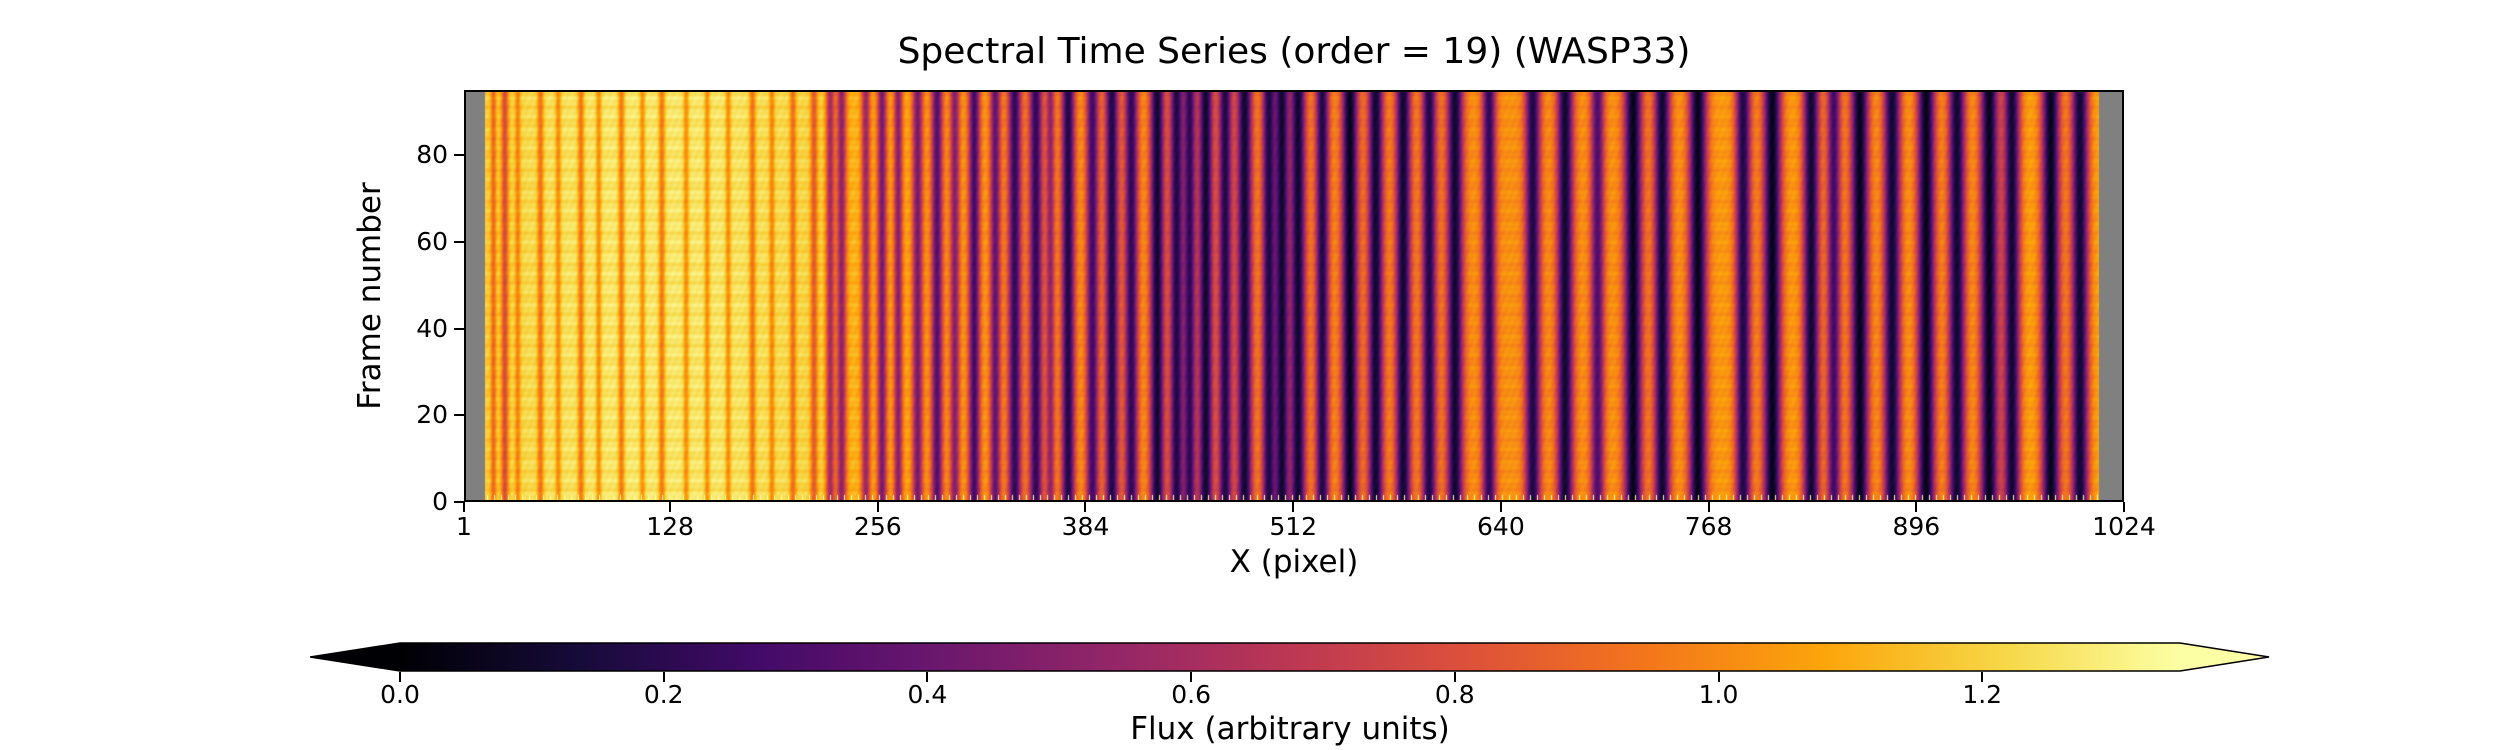 This screenshot has height=750, width=2520. I want to click on colorbar-tick-label: 0.8, so click(1454, 694).